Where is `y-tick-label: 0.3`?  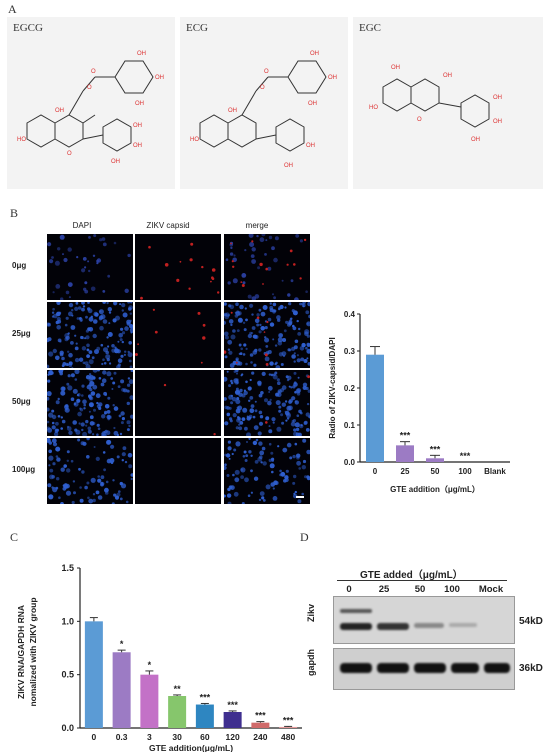 y-tick-label: 0.3 is located at coordinates (350, 351).